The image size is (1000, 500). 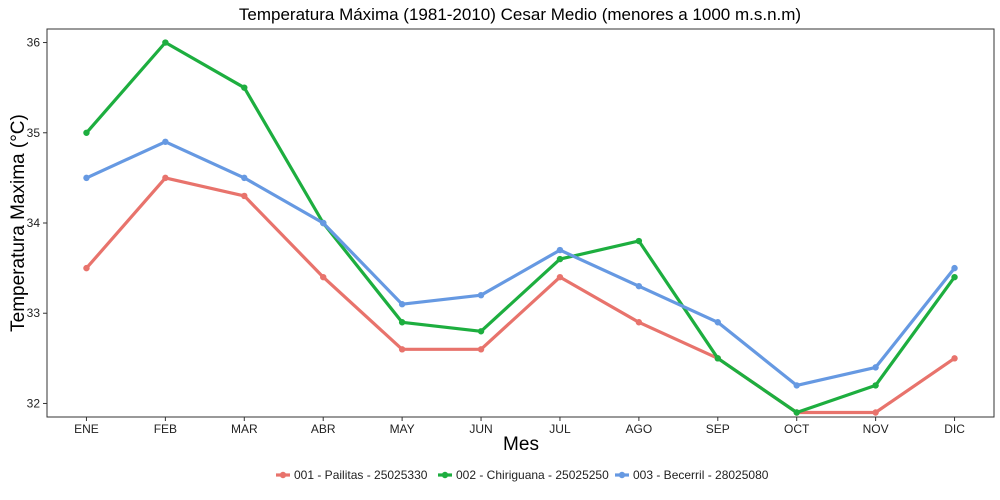 I want to click on x-tick-label-may: MAY, so click(x=402, y=429).